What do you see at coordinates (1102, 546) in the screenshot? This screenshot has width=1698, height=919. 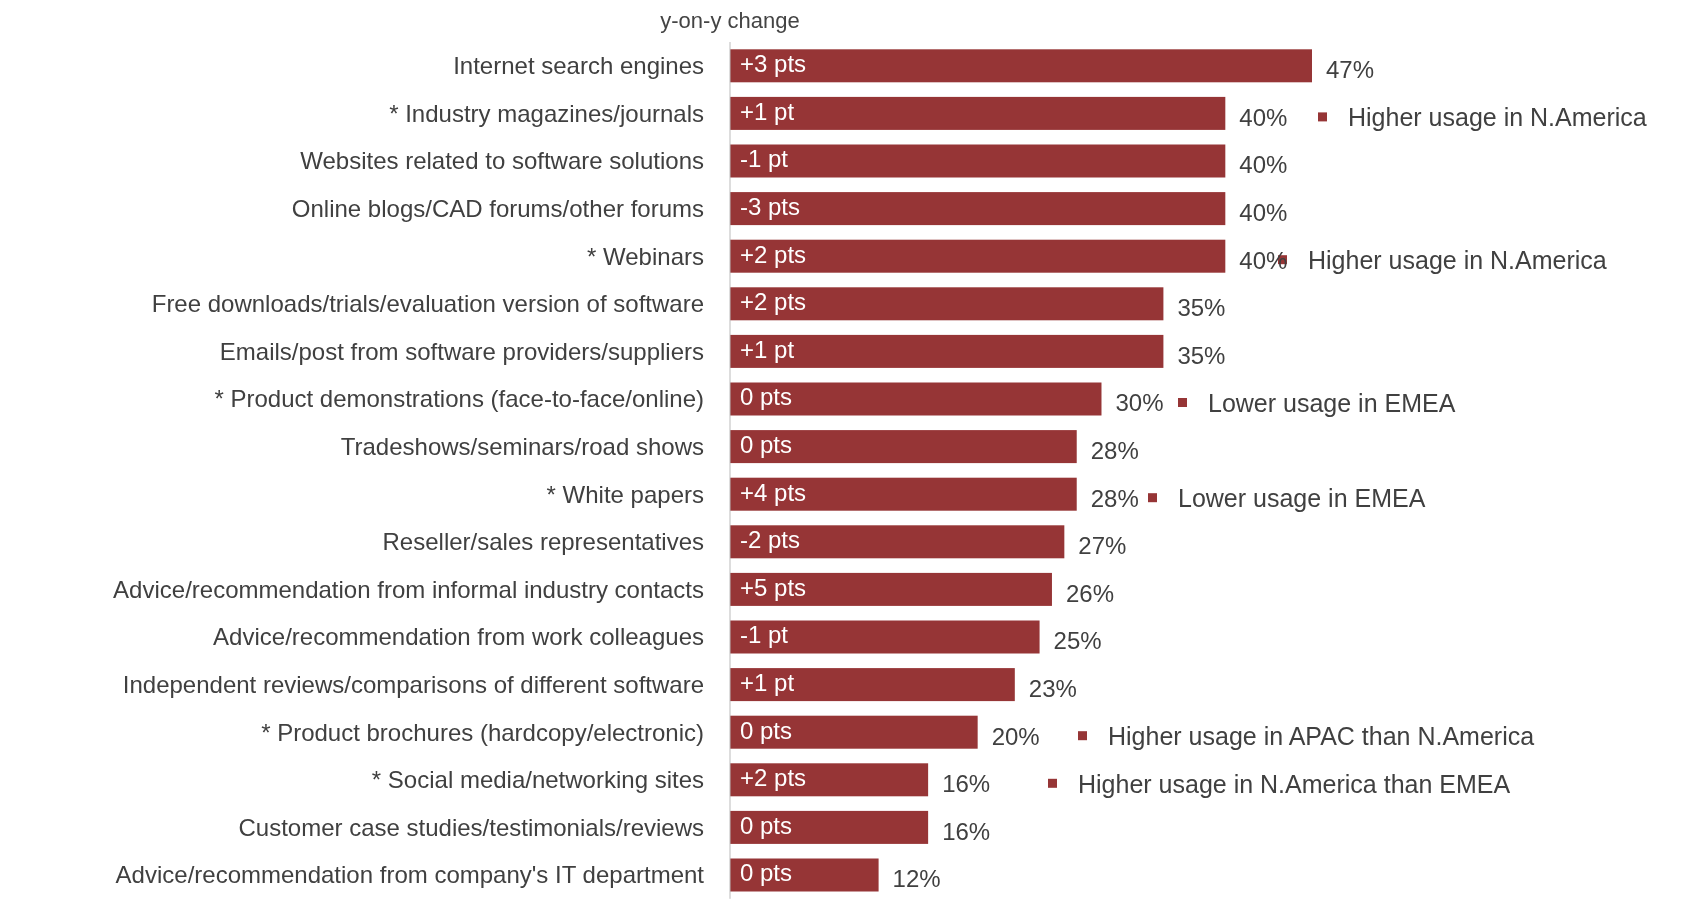 I see `data-label: 27%` at bounding box center [1102, 546].